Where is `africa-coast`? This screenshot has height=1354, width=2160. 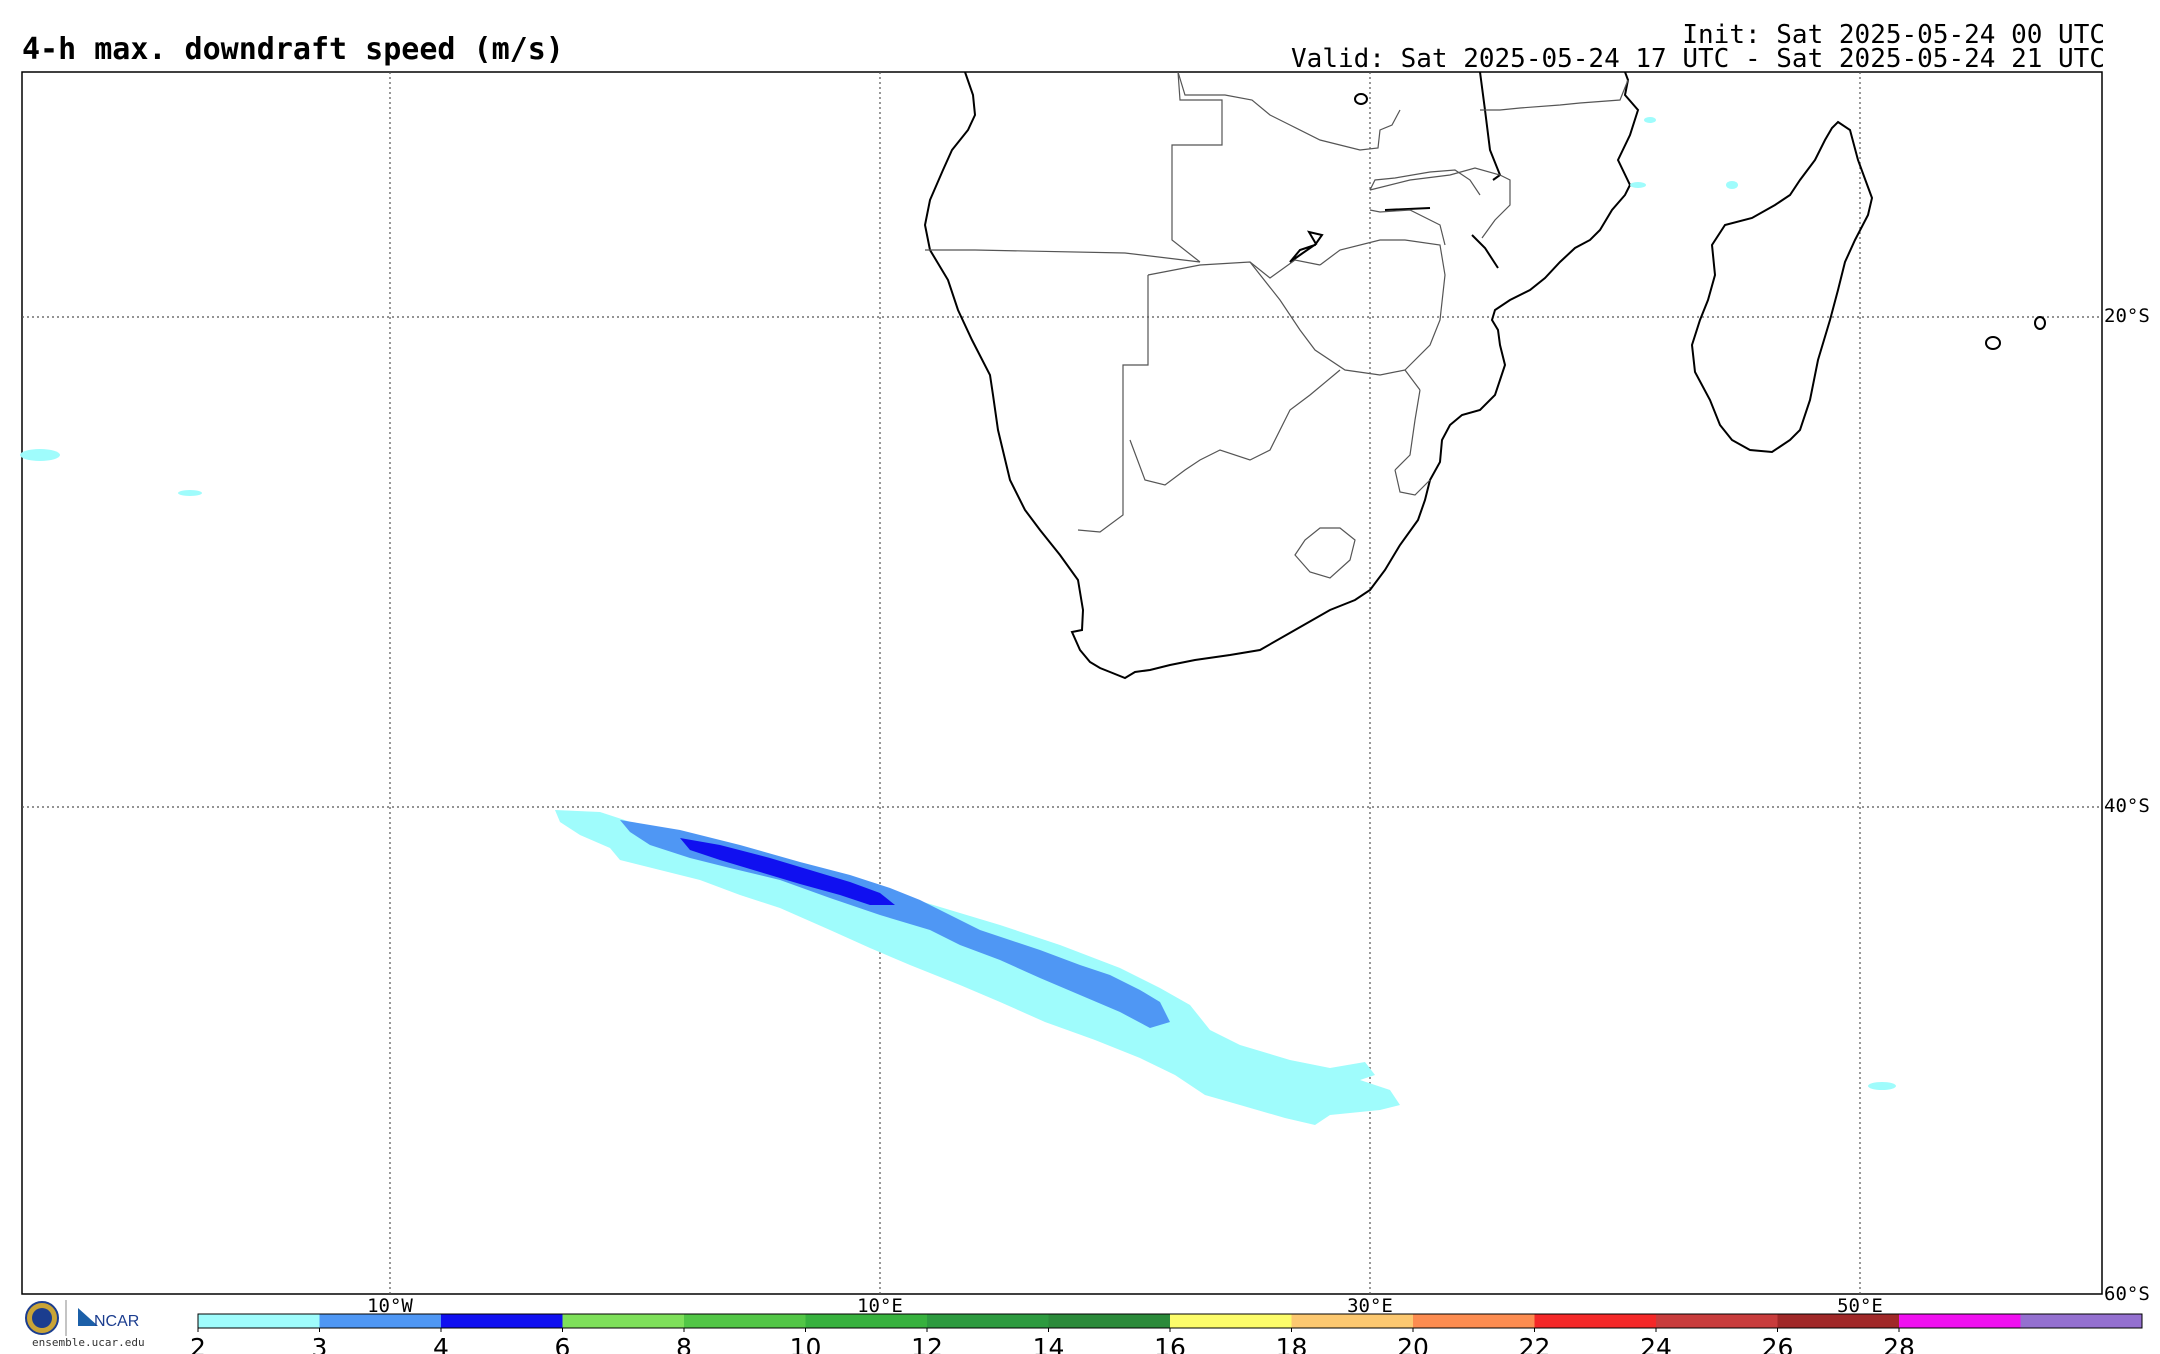 africa-coast is located at coordinates (1281, 375).